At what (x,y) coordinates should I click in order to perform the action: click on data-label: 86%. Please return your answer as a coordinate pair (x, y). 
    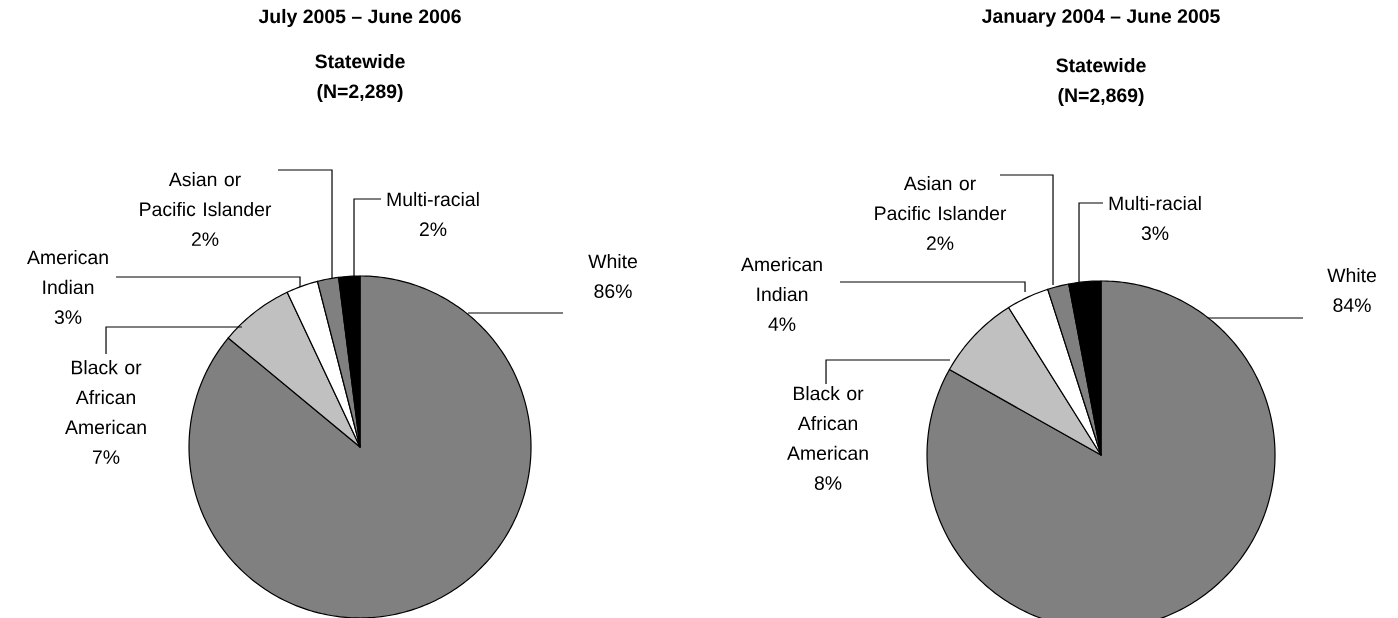
    Looking at the image, I should click on (613, 291).